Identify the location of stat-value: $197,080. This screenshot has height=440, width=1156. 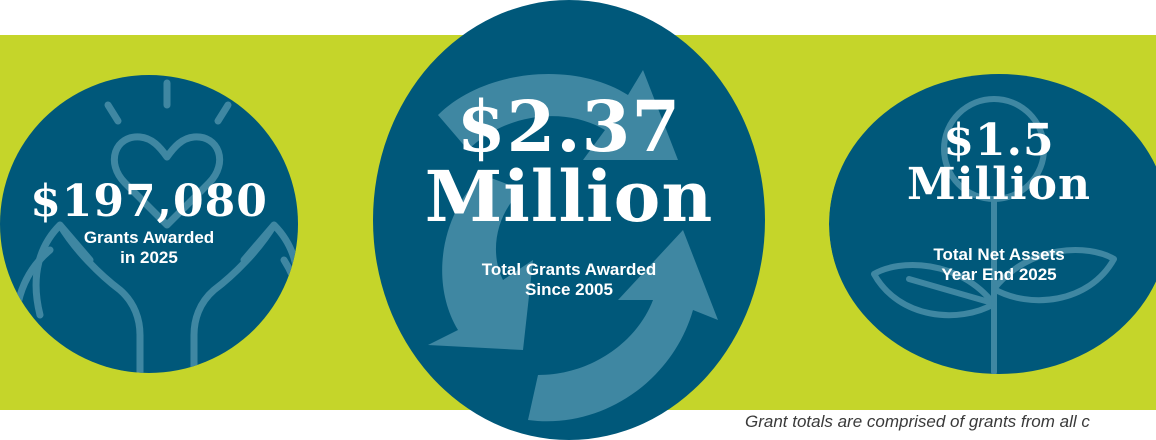
(149, 201).